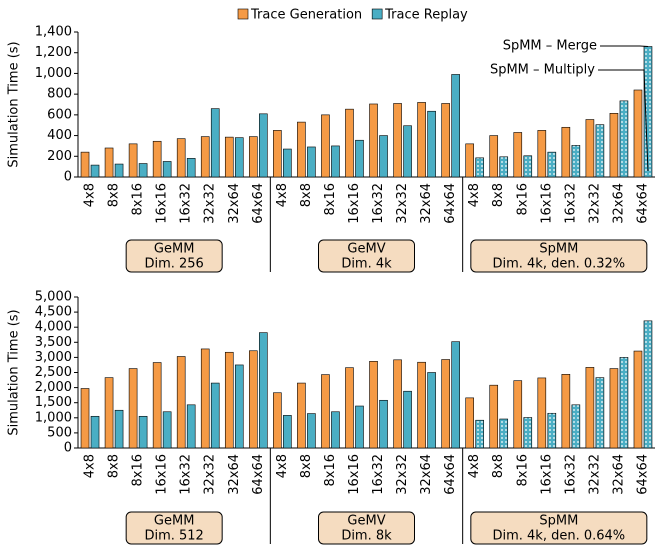  I want to click on y-tick-label: 1,400, so click(53, 32).